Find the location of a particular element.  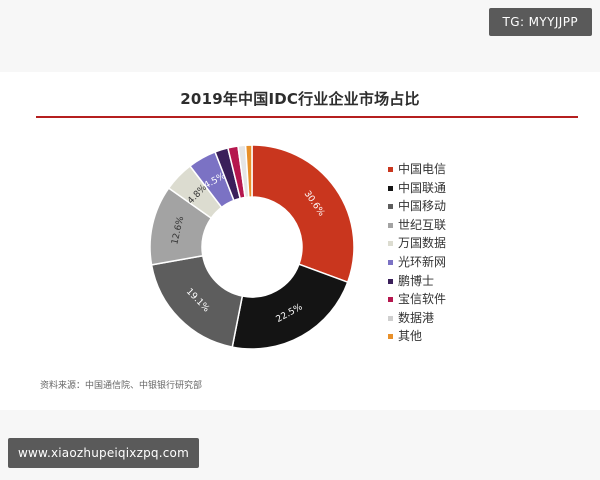

legend-label: 其他 is located at coordinates (410, 336).